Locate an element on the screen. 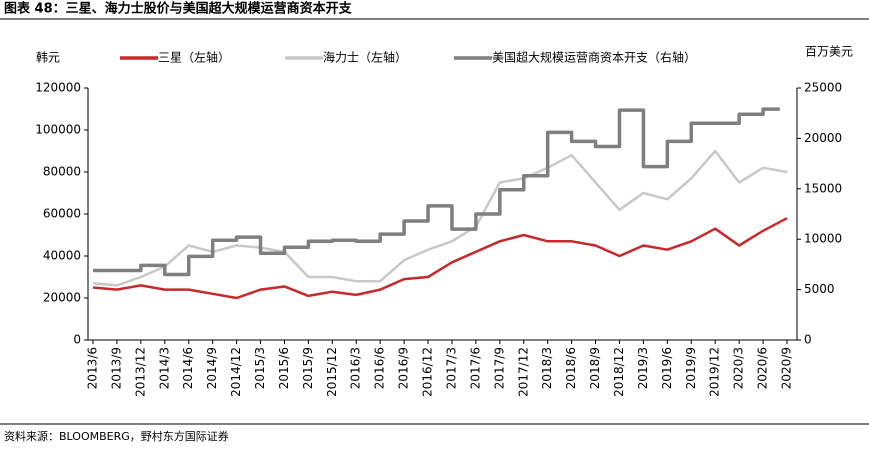 This screenshot has height=457, width=869. x-tick-label: 2015/9 is located at coordinates (308, 368).